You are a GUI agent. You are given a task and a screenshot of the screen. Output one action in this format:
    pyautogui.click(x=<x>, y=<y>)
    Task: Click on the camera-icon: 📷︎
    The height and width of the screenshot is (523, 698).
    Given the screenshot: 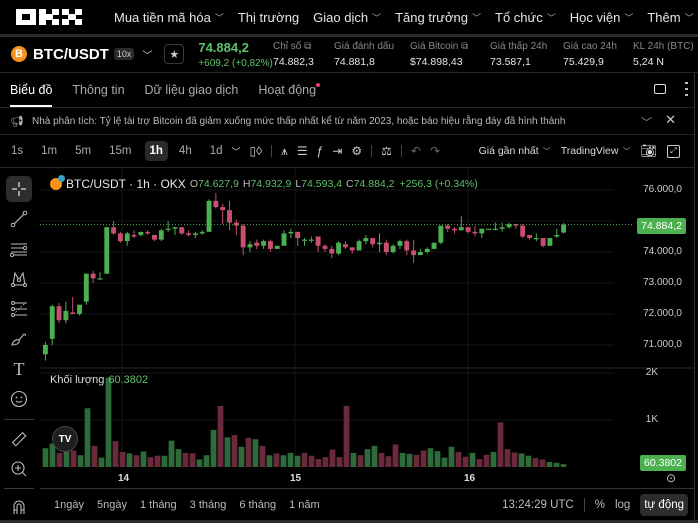 What is the action you would take?
    pyautogui.click(x=648, y=150)
    